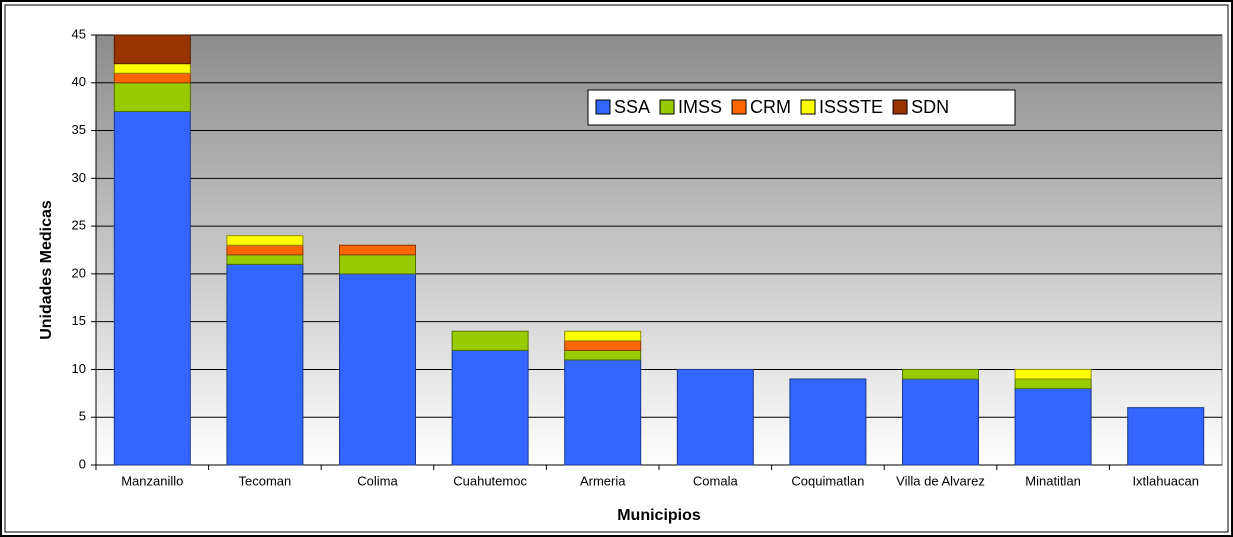 The width and height of the screenshot is (1233, 537). Describe the element at coordinates (79, 33) in the screenshot. I see `y-tick-label: 45` at that location.